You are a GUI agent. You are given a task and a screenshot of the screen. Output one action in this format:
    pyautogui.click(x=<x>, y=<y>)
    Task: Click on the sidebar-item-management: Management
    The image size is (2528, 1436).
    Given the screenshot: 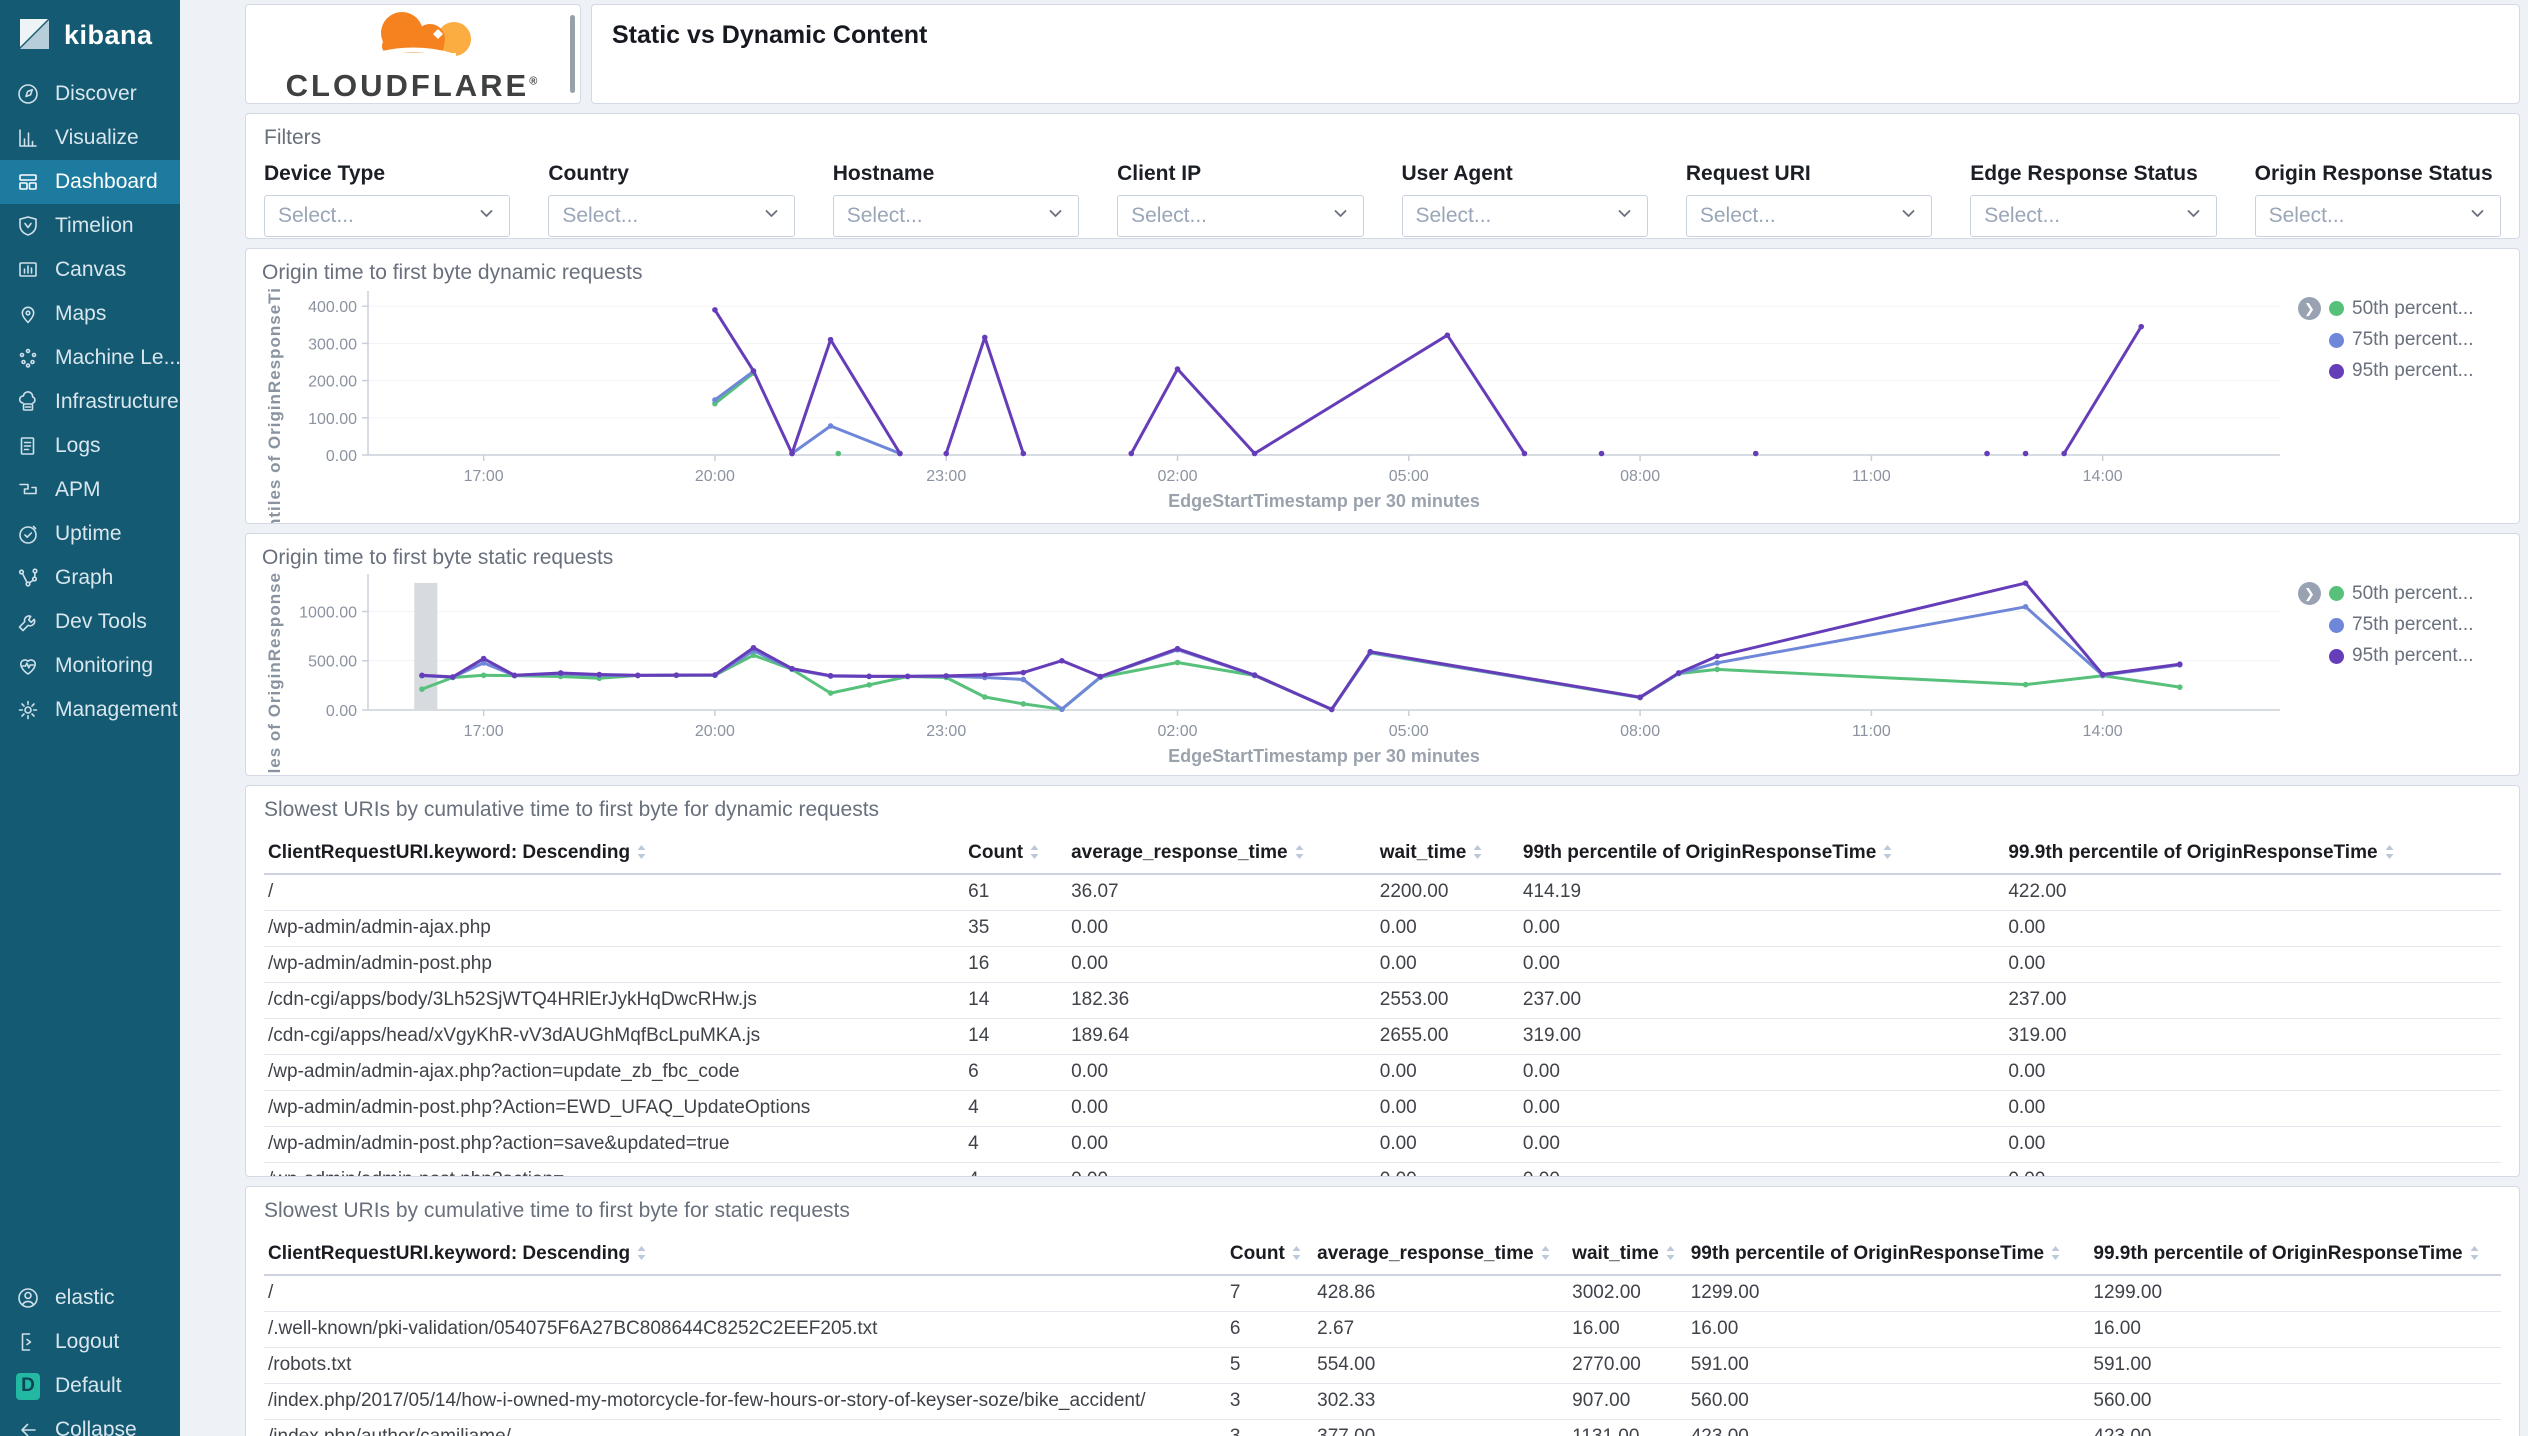 What is the action you would take?
    pyautogui.click(x=90, y=710)
    